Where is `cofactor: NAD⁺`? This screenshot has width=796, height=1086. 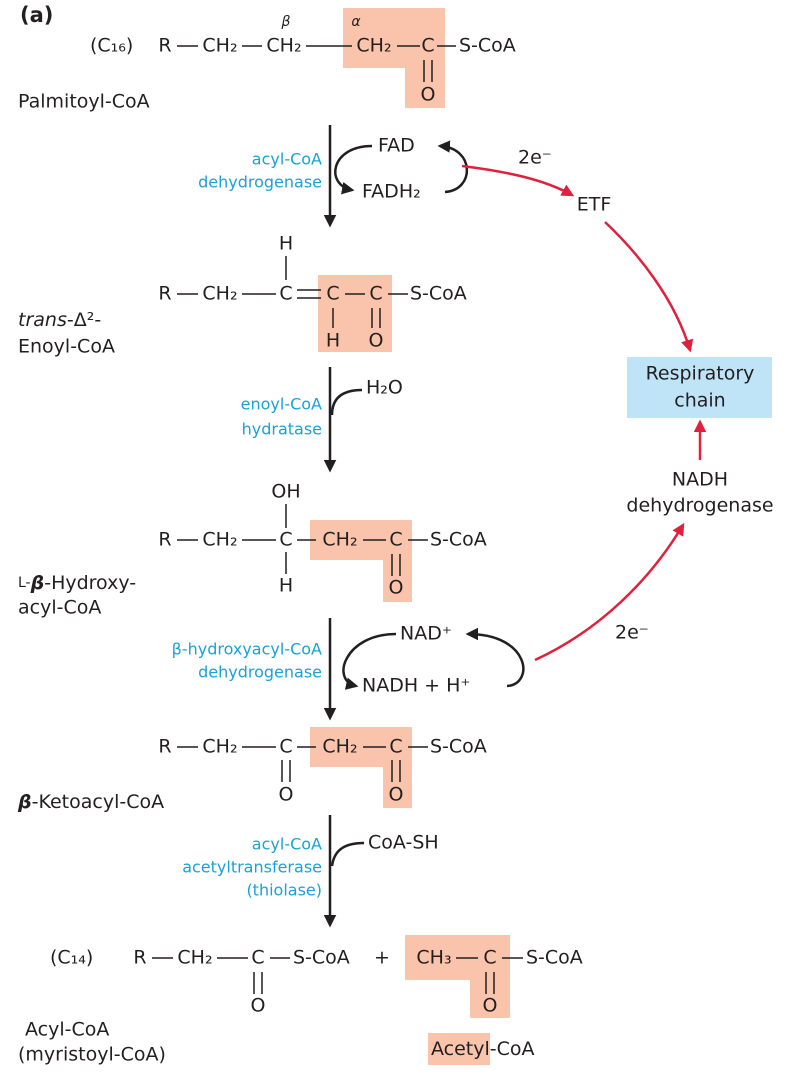 cofactor: NAD⁺ is located at coordinates (426, 634).